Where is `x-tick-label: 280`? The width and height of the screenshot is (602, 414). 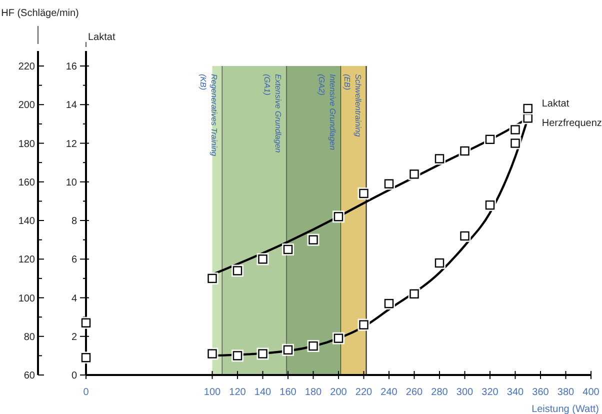 x-tick-label: 280 is located at coordinates (439, 392).